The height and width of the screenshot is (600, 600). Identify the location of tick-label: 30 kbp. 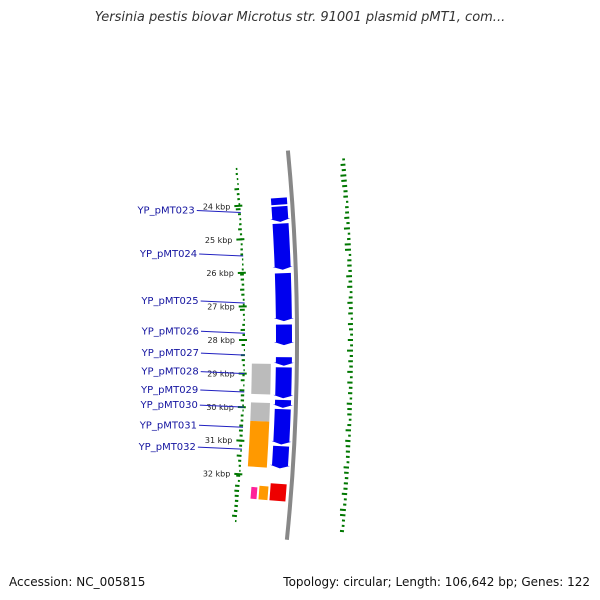
(220, 407).